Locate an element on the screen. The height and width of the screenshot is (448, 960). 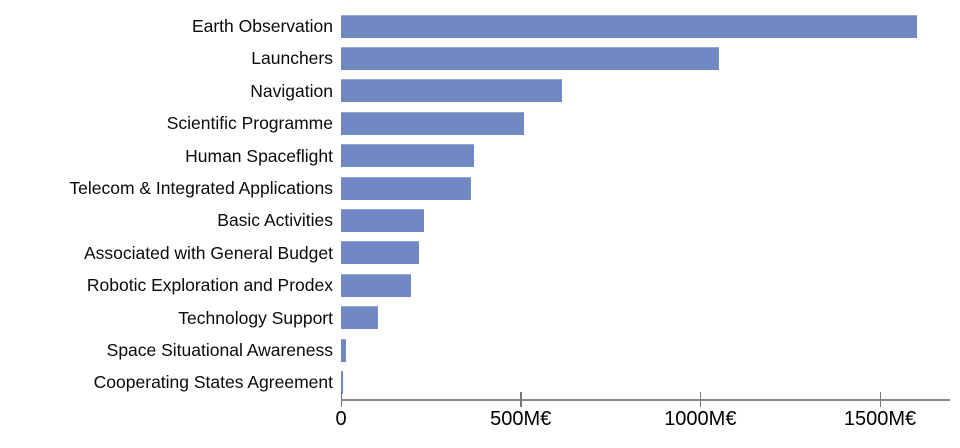
category-label: Earth Observation is located at coordinates (262, 26).